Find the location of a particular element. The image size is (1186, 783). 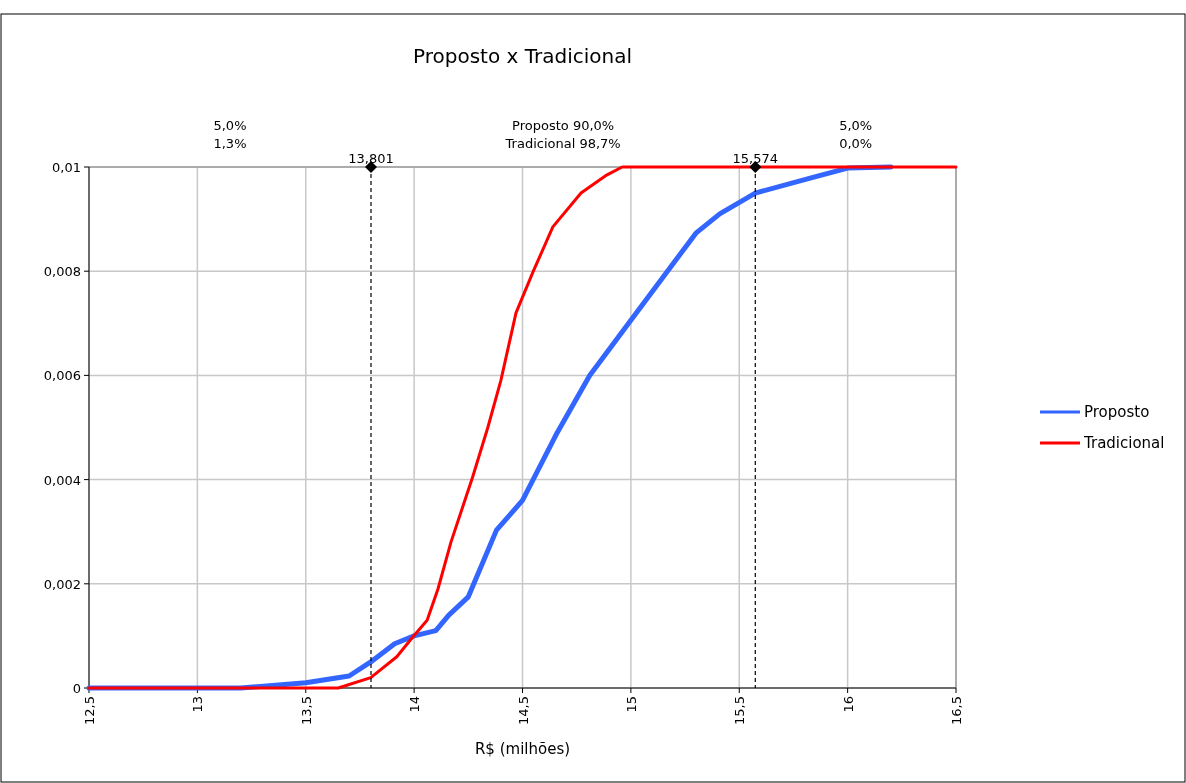

y-tick-label: 0,002 is located at coordinates (62, 584).